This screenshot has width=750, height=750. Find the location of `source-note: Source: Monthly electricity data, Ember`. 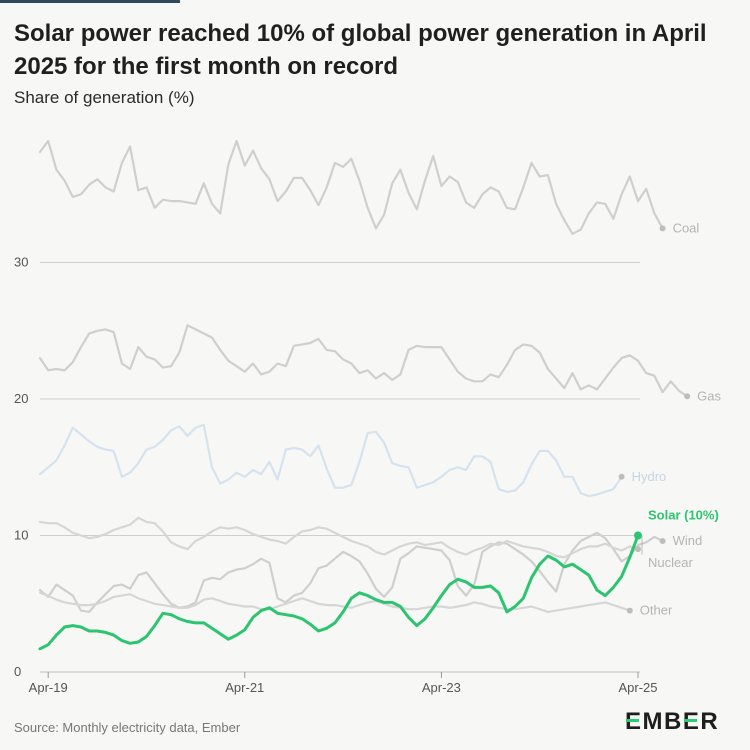

source-note: Source: Monthly electricity data, Ember is located at coordinates (127, 727).